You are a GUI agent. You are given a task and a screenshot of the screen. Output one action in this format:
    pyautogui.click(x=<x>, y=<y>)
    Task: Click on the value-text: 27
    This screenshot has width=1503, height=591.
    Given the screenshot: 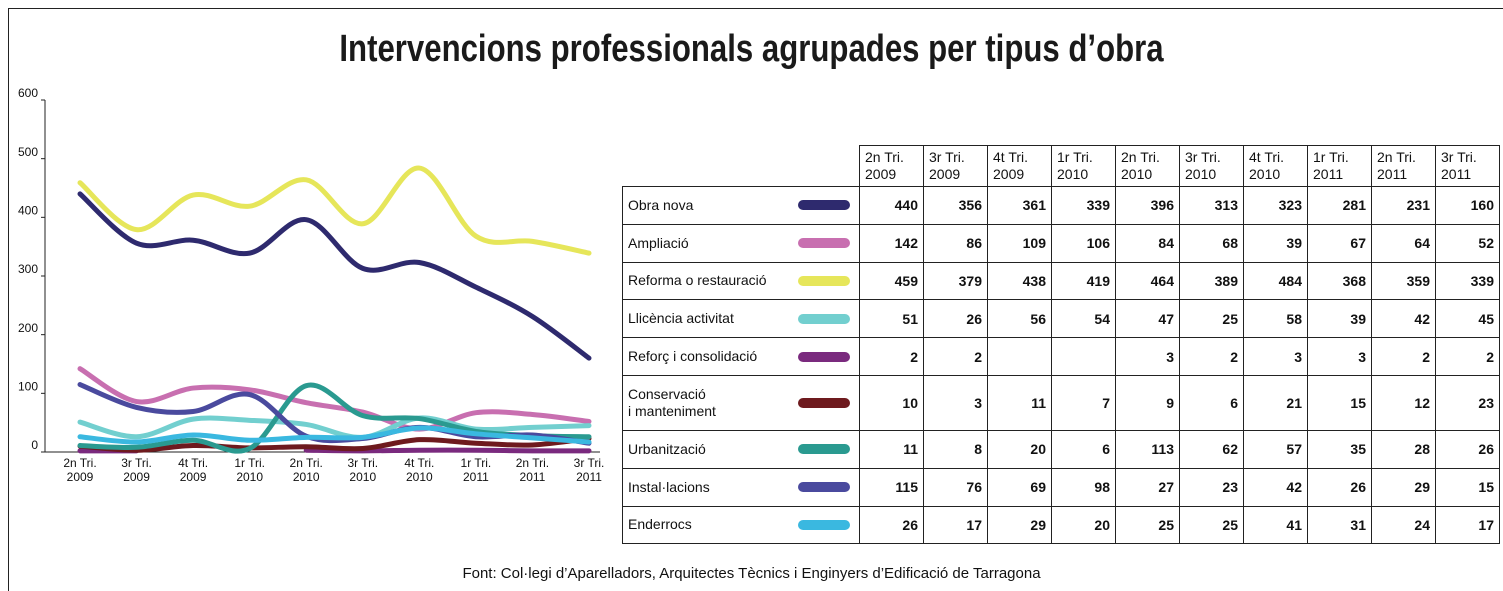 What is the action you would take?
    pyautogui.click(x=1166, y=487)
    